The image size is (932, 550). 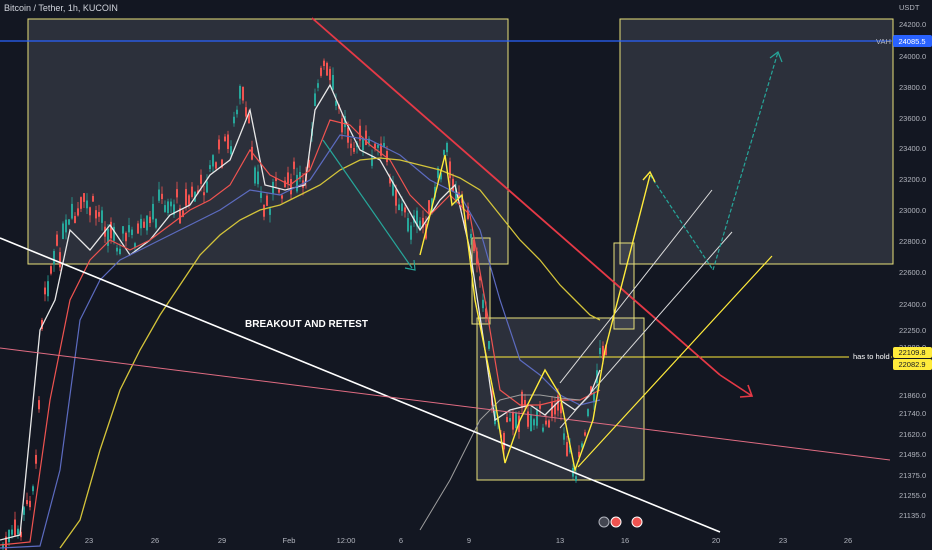 I want to click on price-tag-last: 22082.9, so click(x=912, y=364).